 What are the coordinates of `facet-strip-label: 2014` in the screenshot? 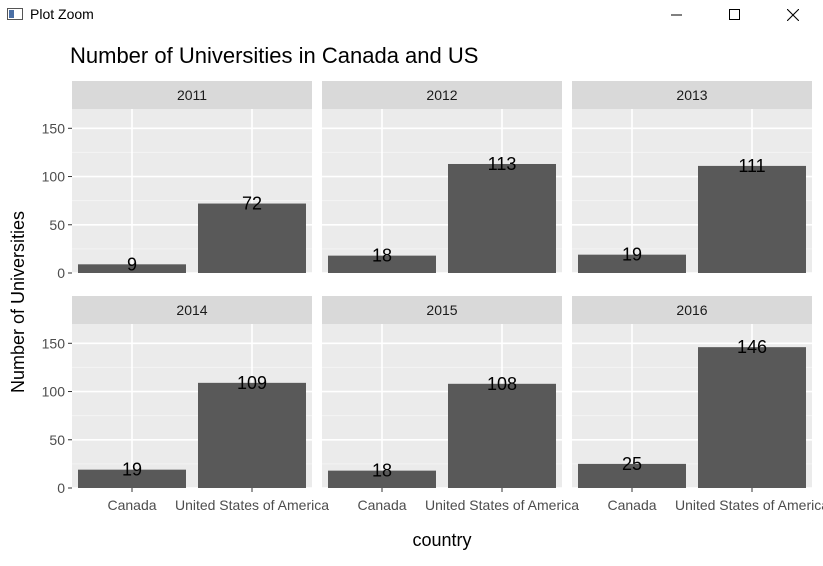 It's located at (191, 310).